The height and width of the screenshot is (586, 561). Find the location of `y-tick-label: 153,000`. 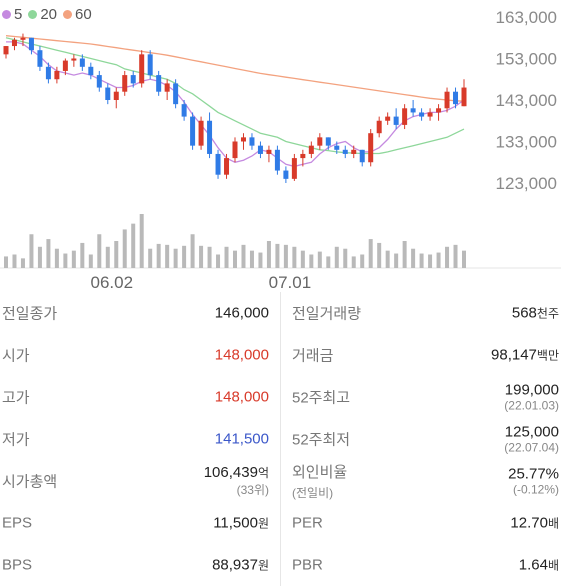

y-tick-label: 153,000 is located at coordinates (526, 59).